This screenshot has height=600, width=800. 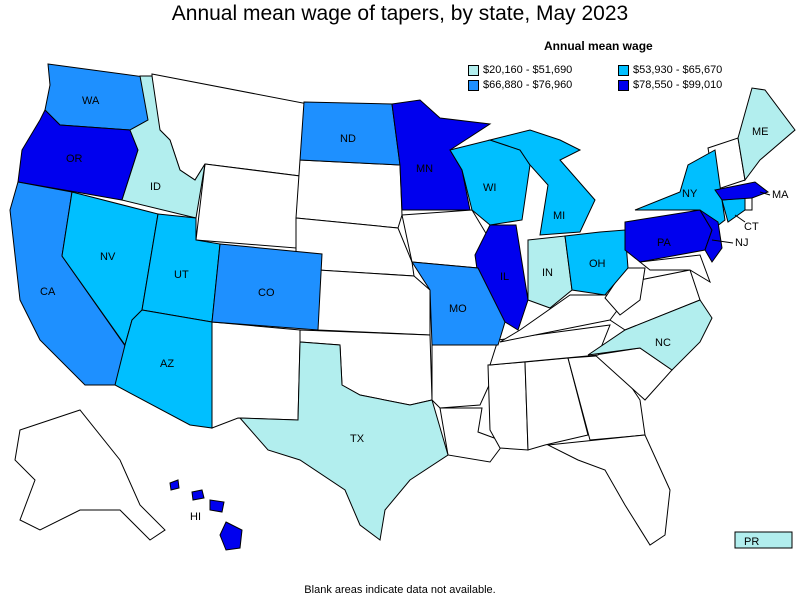 What do you see at coordinates (349, 194) in the screenshot?
I see `state-sd` at bounding box center [349, 194].